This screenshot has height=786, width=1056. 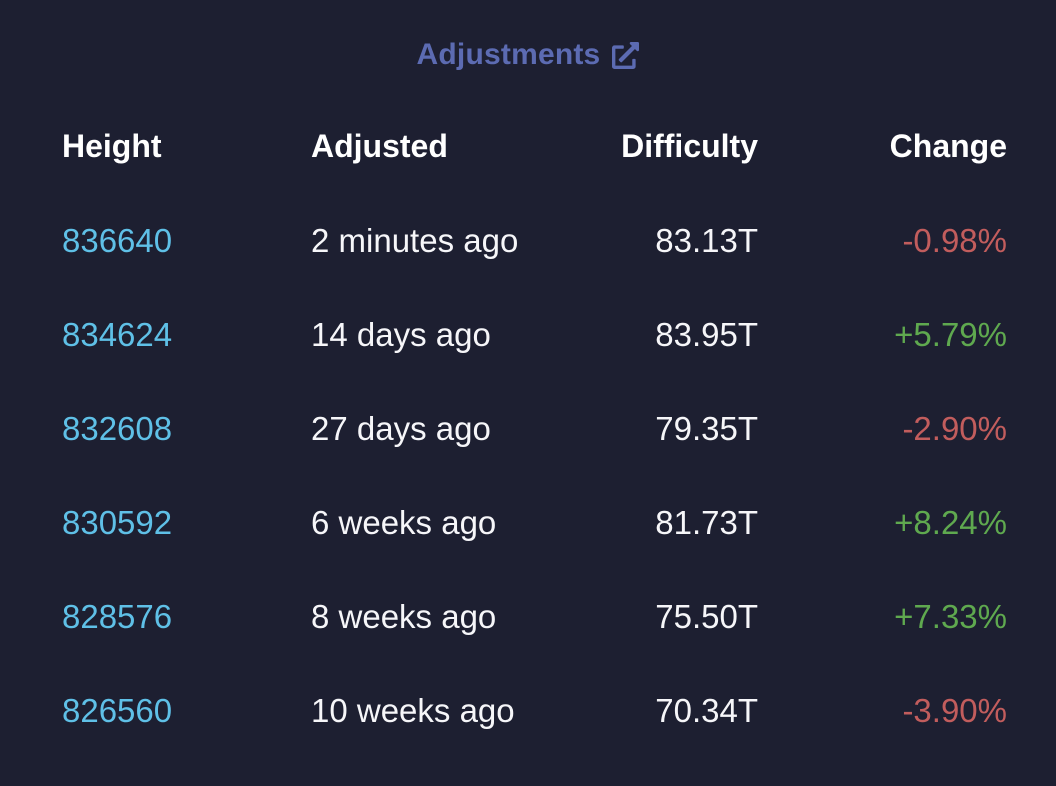 I want to click on column-header-change: Change, so click(x=948, y=146).